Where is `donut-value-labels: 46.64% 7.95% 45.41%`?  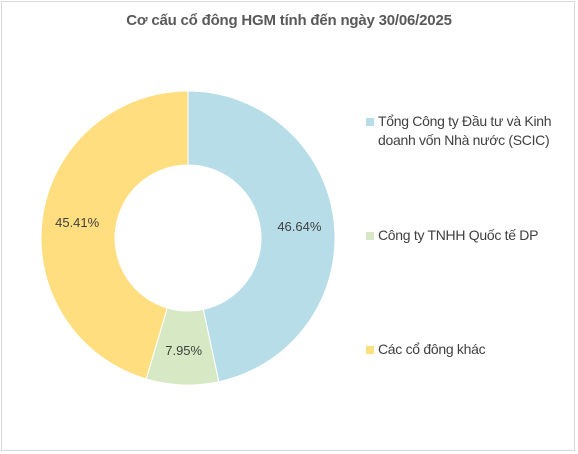 donut-value-labels: 46.64% 7.95% 45.41% is located at coordinates (188, 286).